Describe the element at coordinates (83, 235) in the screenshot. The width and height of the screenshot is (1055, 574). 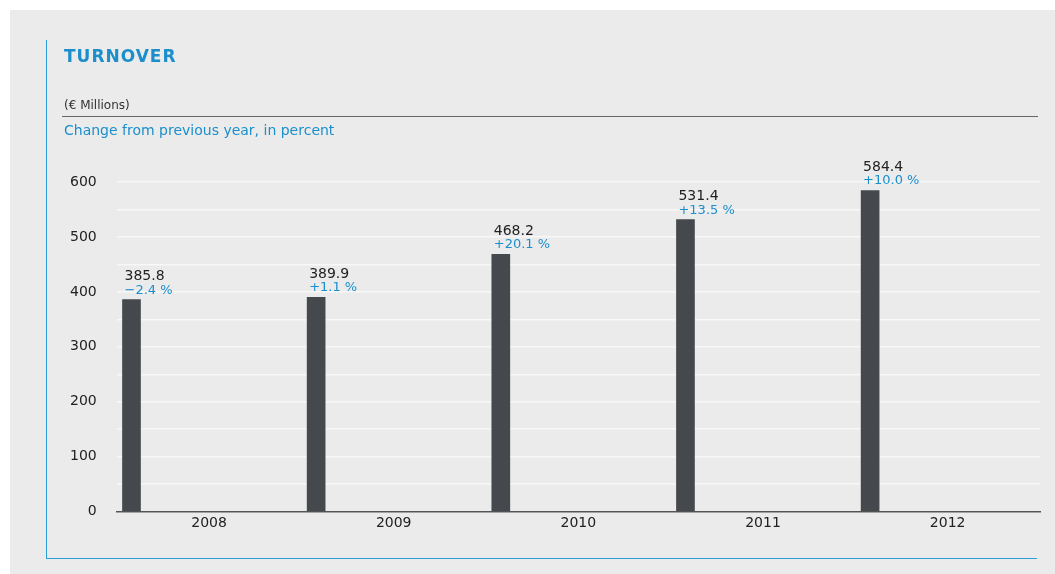
I see `y-tick-label: 500` at that location.